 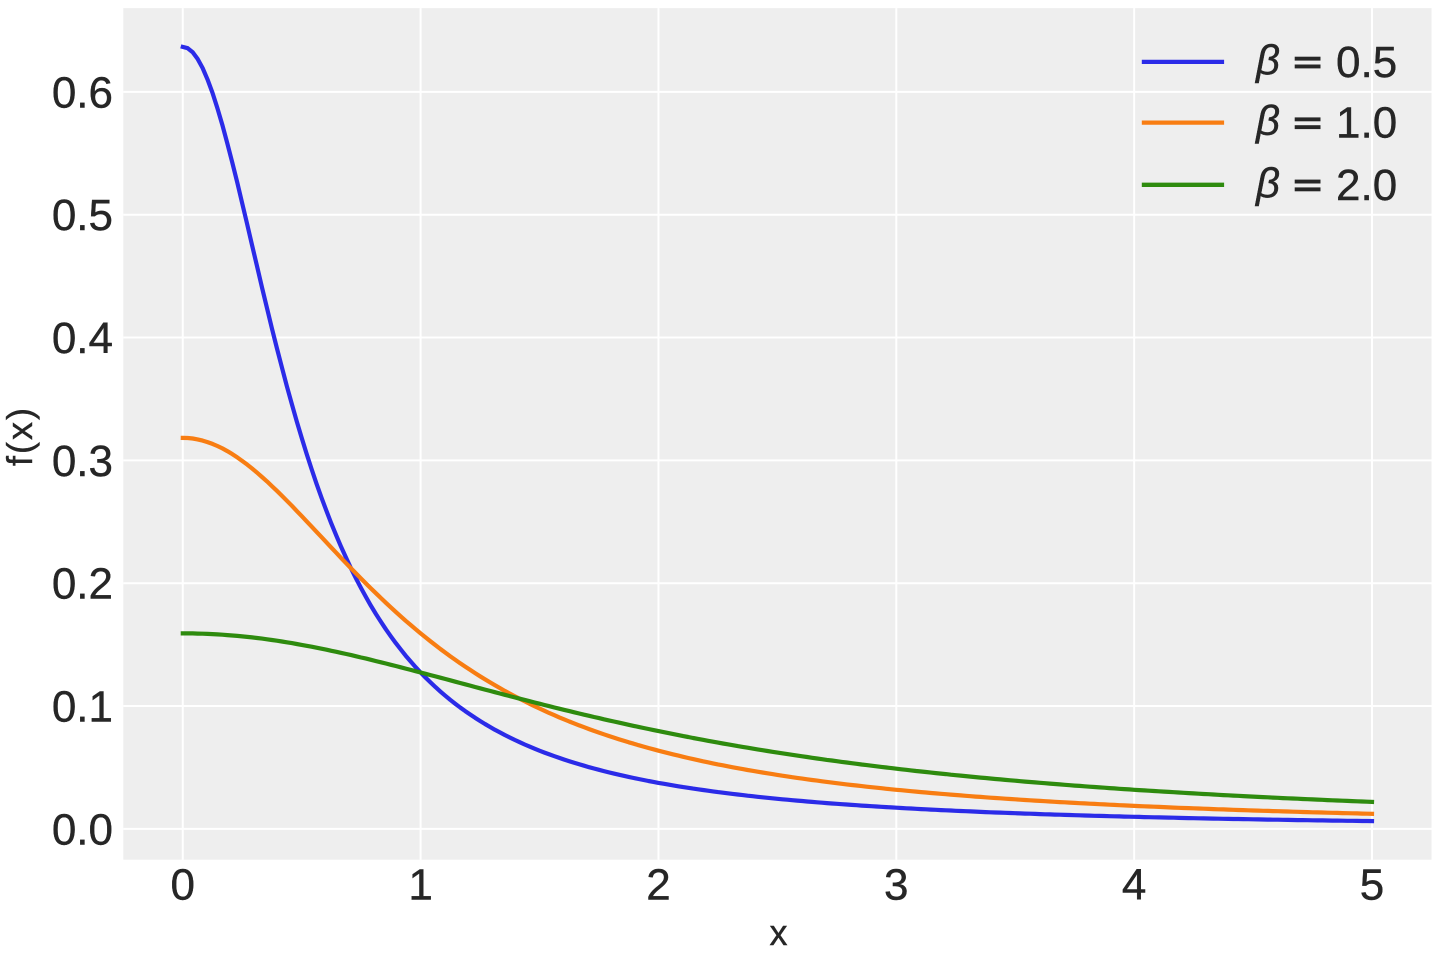 What do you see at coordinates (1372, 885) in the screenshot?
I see `svg-text: 5` at bounding box center [1372, 885].